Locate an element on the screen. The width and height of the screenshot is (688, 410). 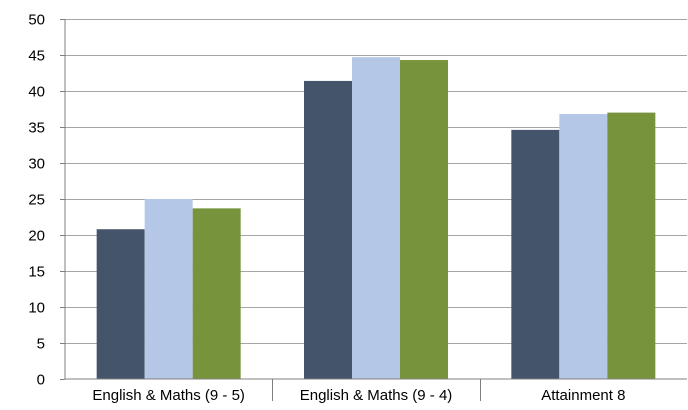
y-tick-label: 0 is located at coordinates (41, 380).